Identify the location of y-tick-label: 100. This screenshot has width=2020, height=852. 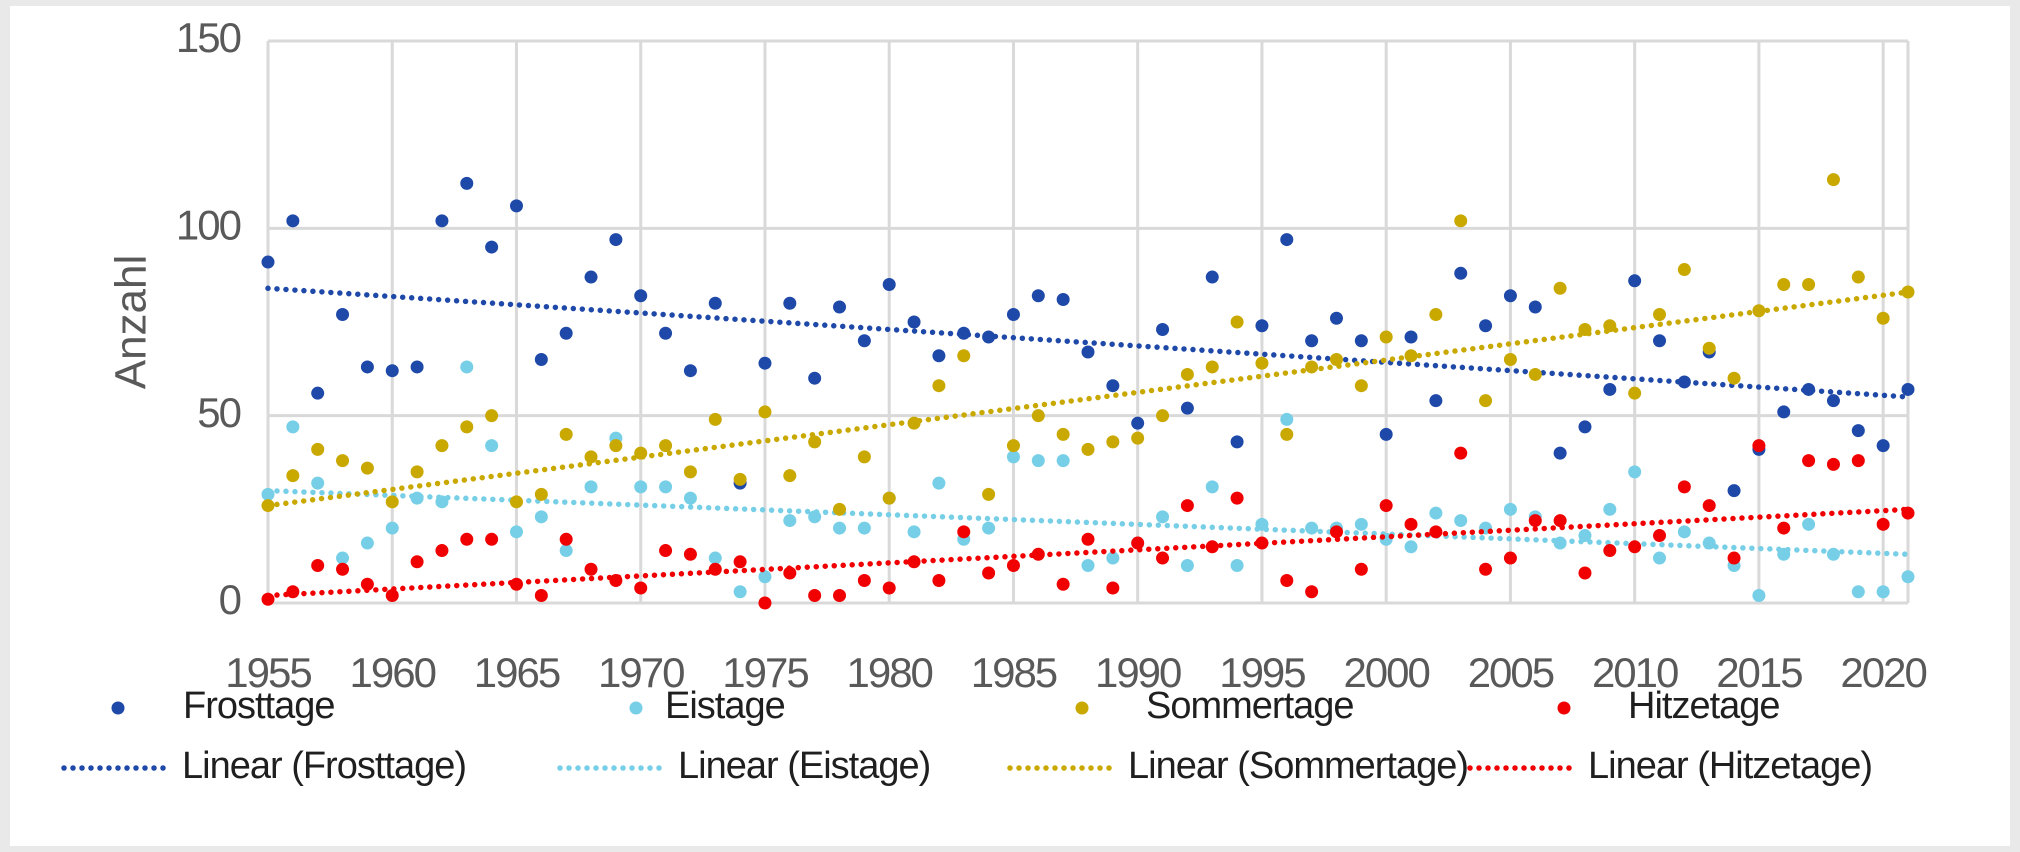
(208, 224).